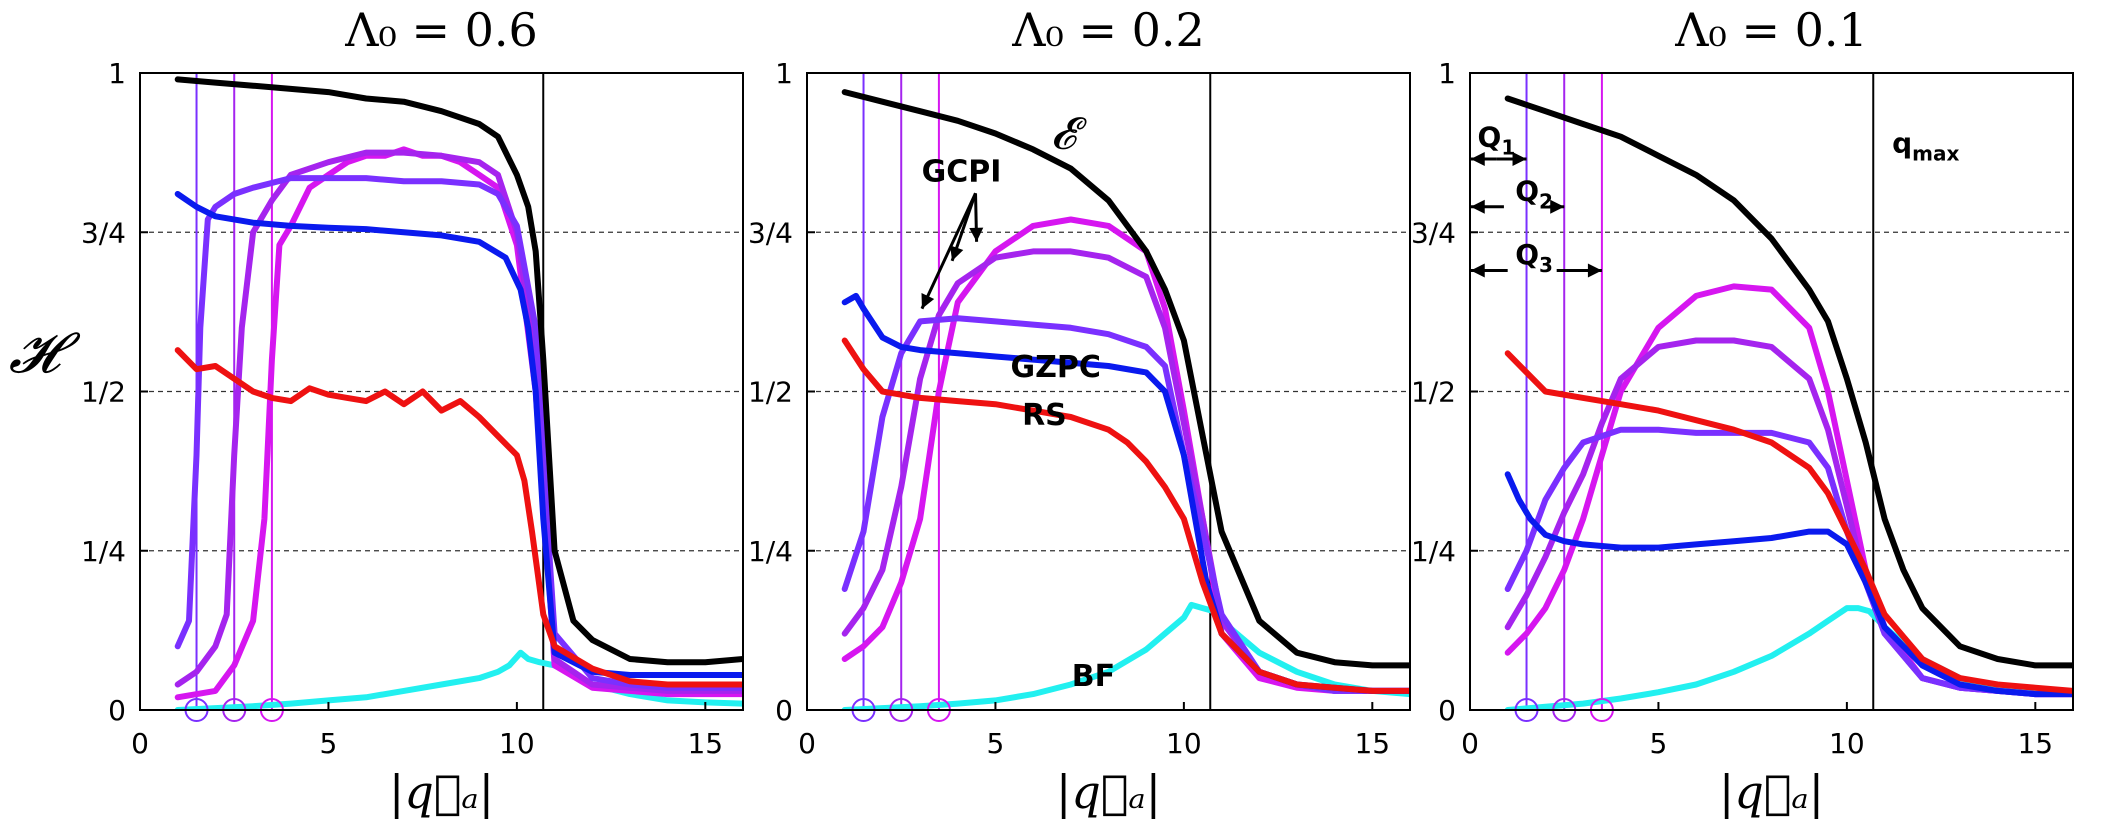 The image size is (2105, 839). I want to click on label-qmax-subscript: max, so click(1935, 154).